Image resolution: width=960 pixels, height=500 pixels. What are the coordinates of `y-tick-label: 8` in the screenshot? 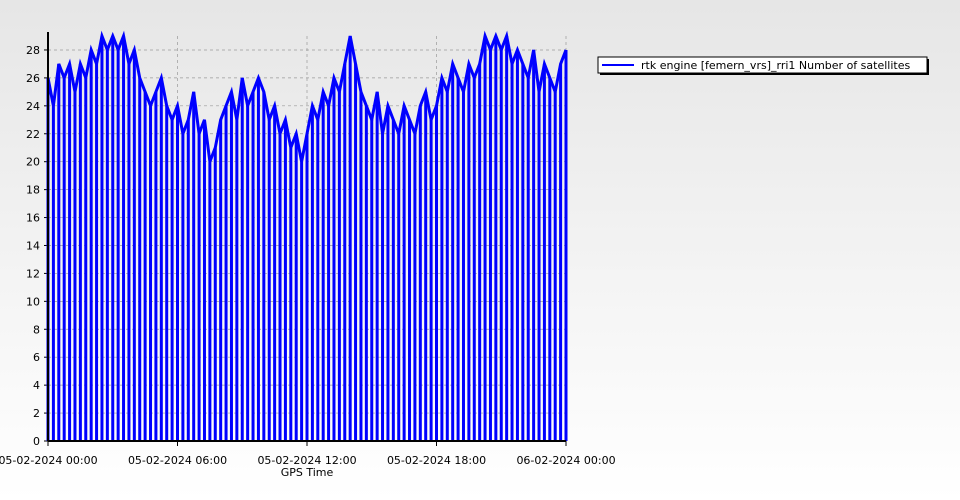 It's located at (36, 329).